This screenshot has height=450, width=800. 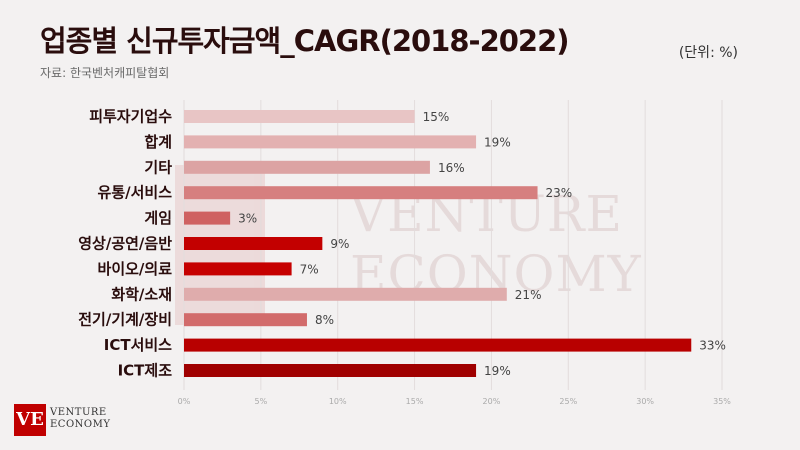 I want to click on venture-economy-logo: VE VENTURE ECONOMY, so click(x=69, y=421).